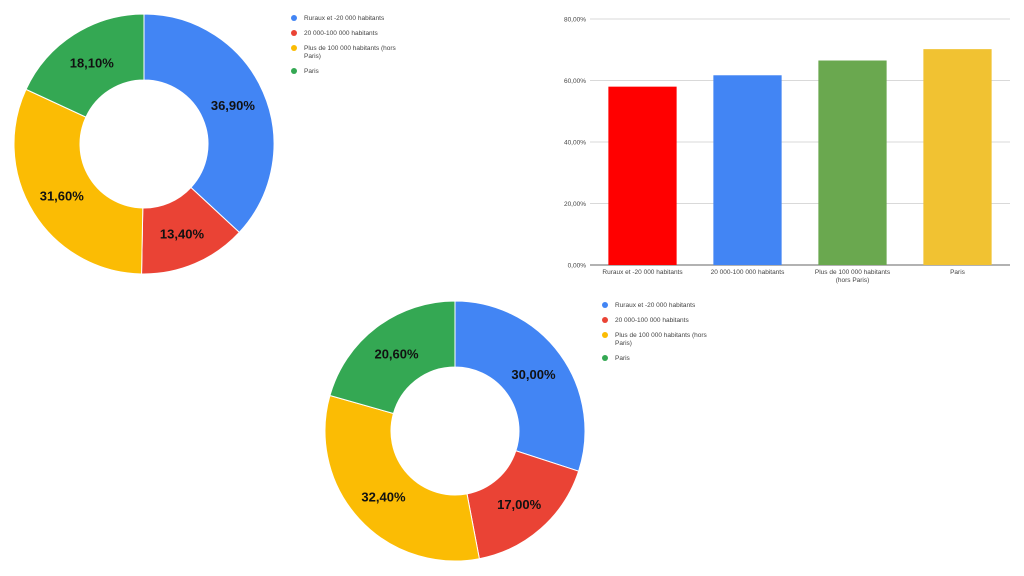 The image size is (1024, 576). What do you see at coordinates (383, 497) in the screenshot?
I see `donut-2-data-label-2: 32,40%` at bounding box center [383, 497].